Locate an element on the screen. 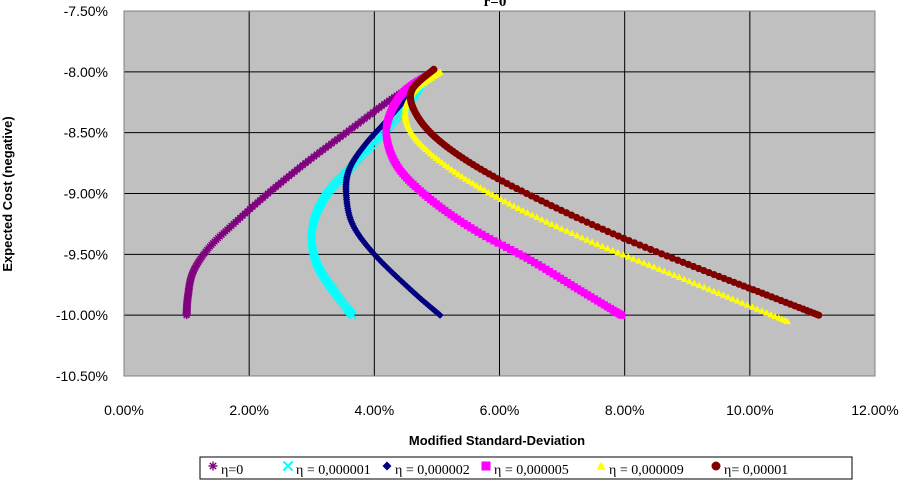 The height and width of the screenshot is (497, 905). x-tick-label: 8.00% is located at coordinates (625, 410).